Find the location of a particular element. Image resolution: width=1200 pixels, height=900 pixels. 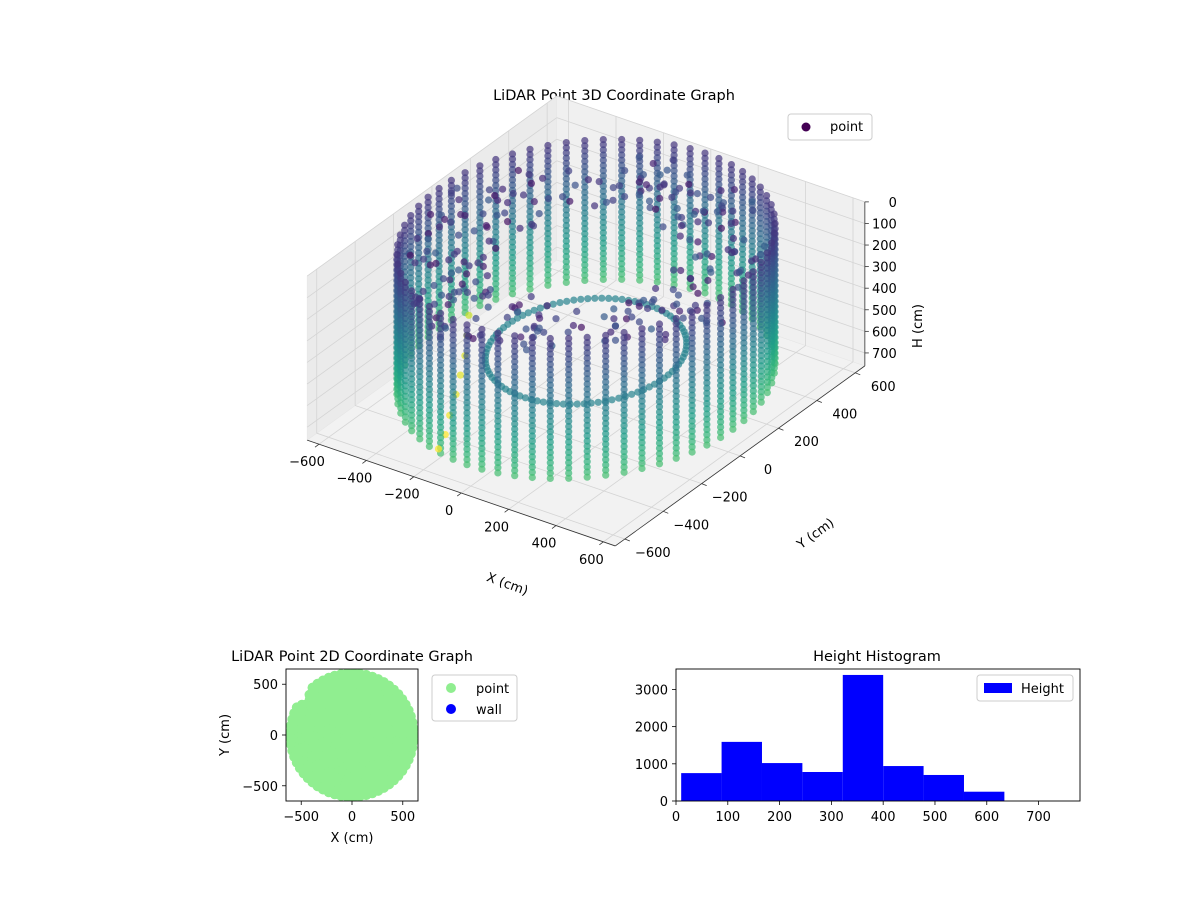

chart-3d-x-tick-label: 0 is located at coordinates (449, 511).